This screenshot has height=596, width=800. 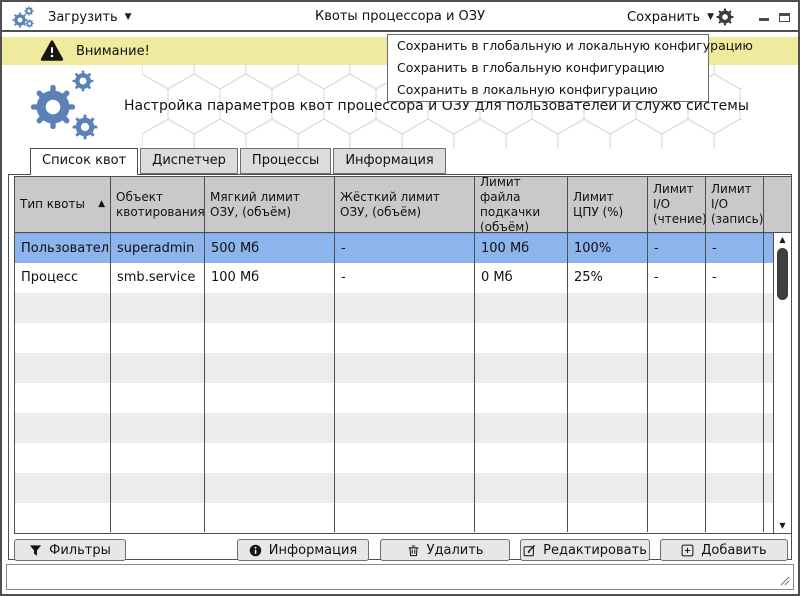 I want to click on close-button: ×, so click(x=797, y=17).